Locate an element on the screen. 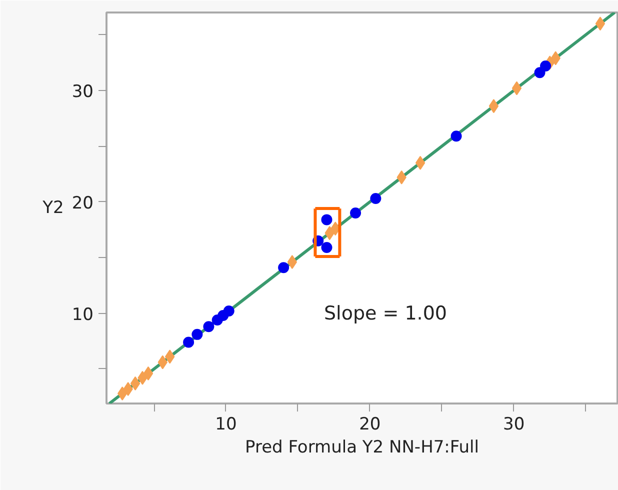 The image size is (618, 490). annotation: Slope = 1.00 is located at coordinates (386, 313).